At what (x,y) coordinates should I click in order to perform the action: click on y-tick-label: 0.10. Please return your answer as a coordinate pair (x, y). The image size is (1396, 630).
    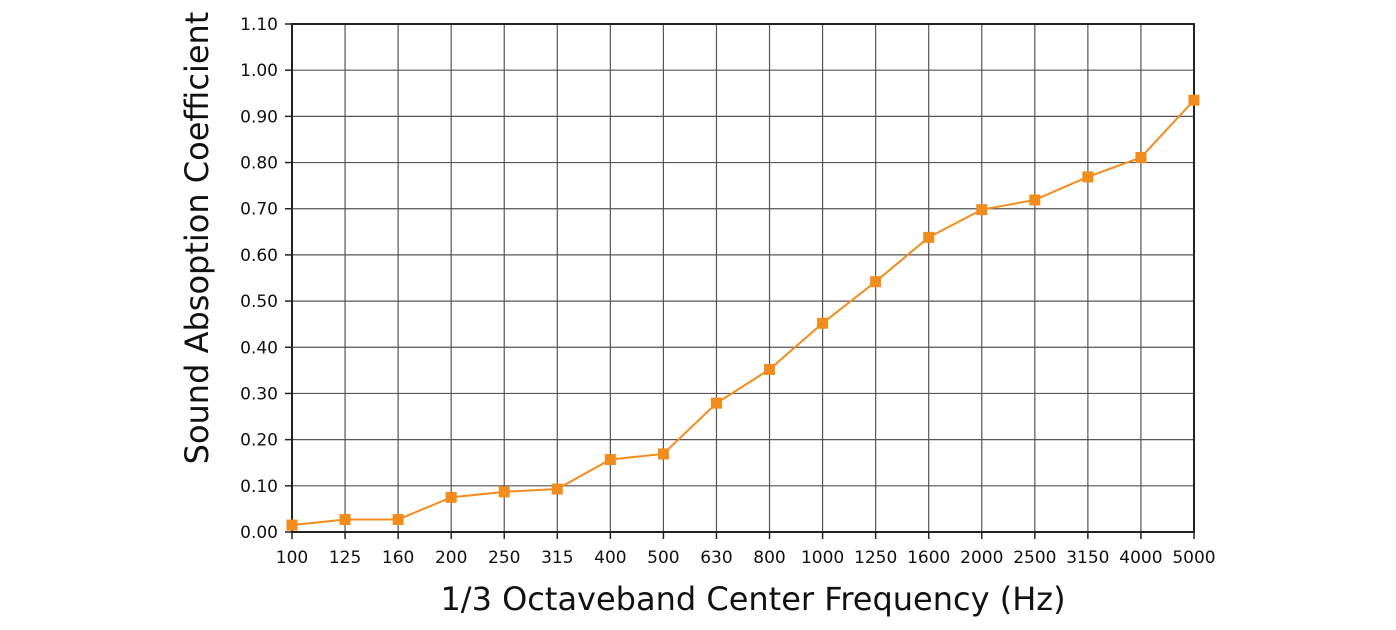
    Looking at the image, I should click on (259, 487).